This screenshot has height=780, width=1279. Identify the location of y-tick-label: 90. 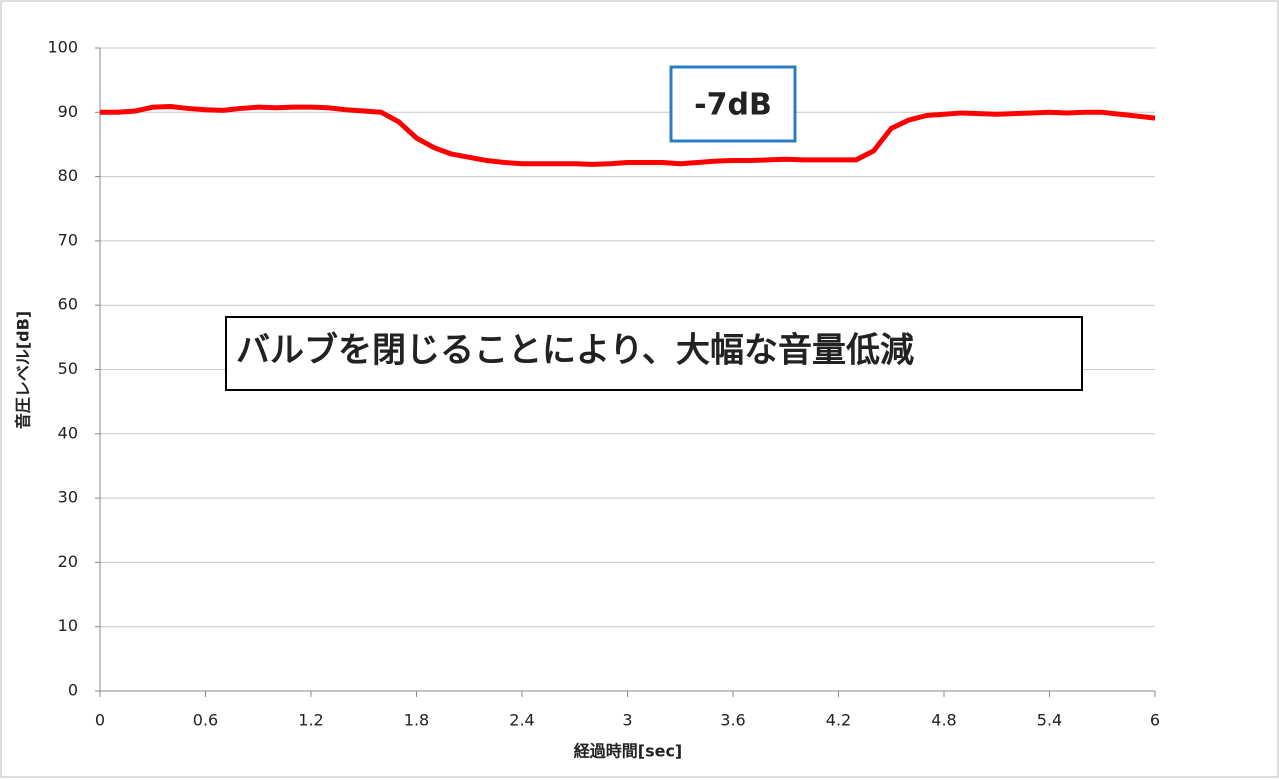
(68, 111).